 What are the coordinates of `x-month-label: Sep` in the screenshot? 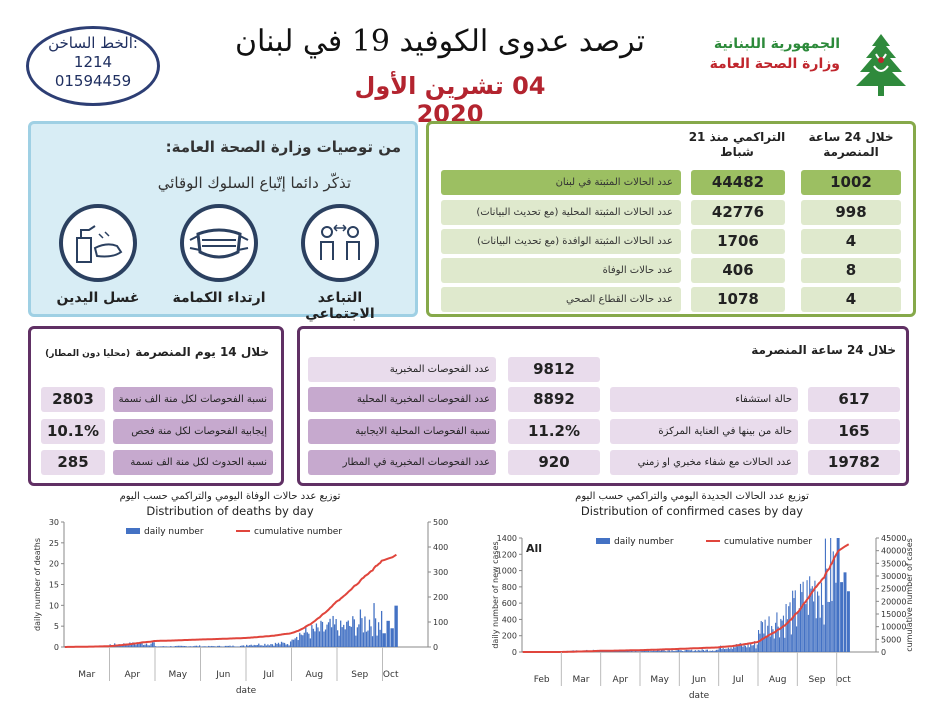 It's located at (359, 675).